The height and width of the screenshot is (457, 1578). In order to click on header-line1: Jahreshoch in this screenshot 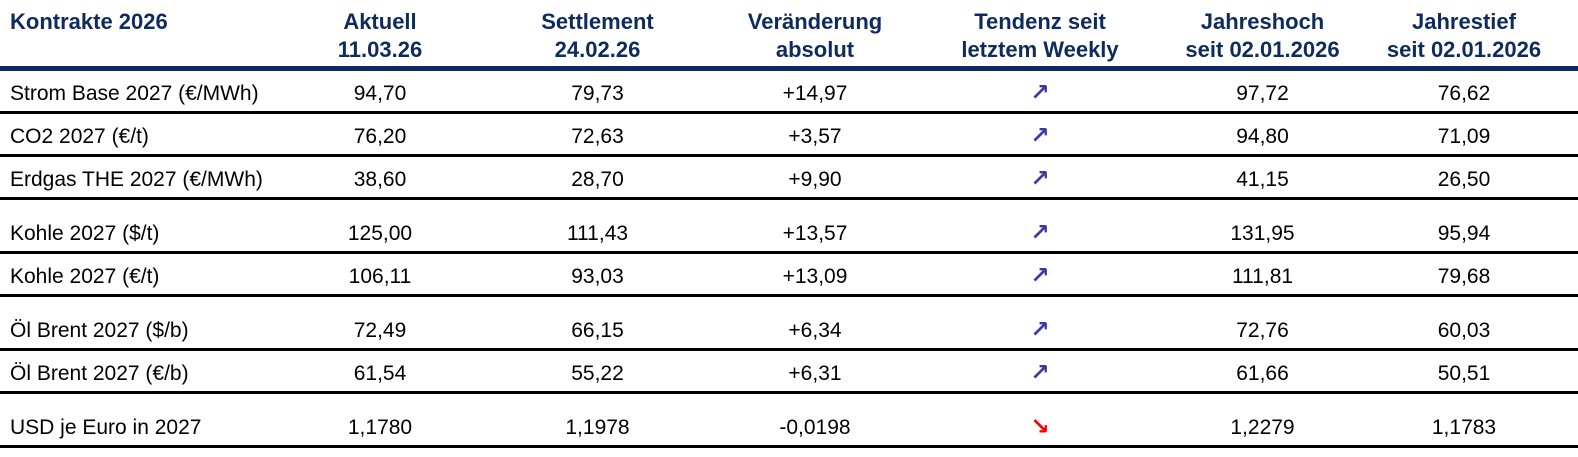, I will do `click(1262, 21)`.